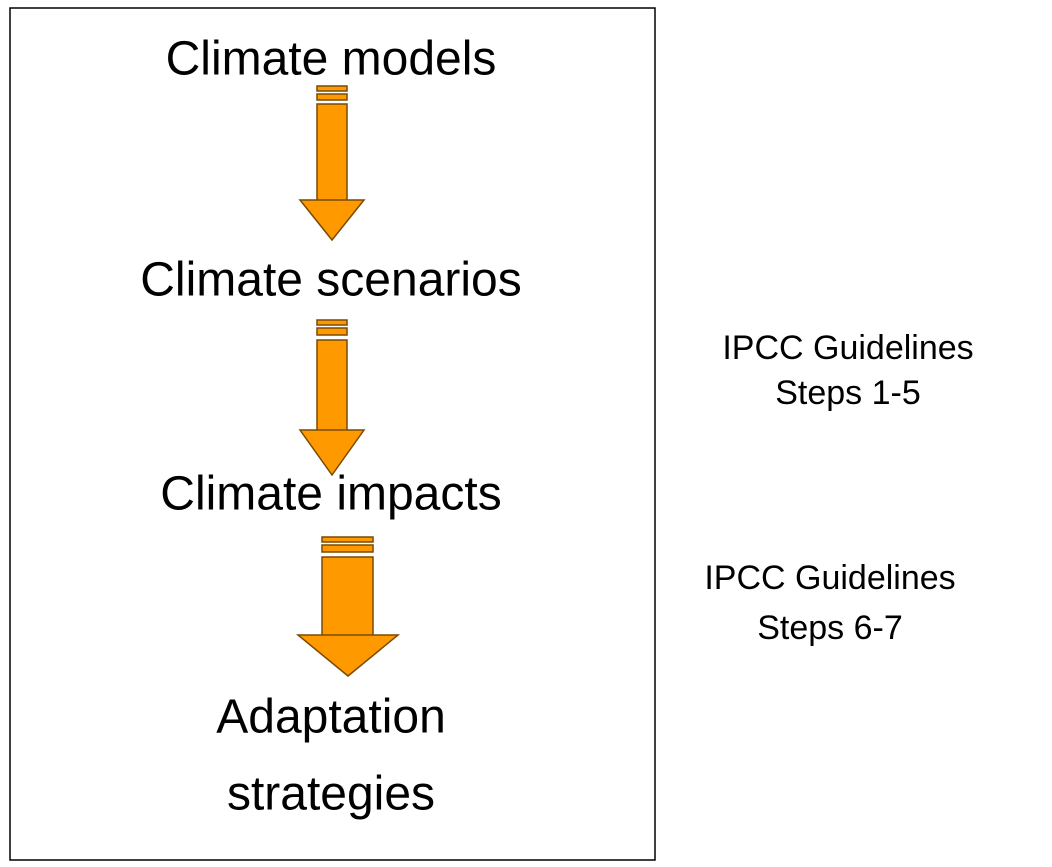 This screenshot has width=1052, height=867. What do you see at coordinates (331, 794) in the screenshot?
I see `node-label: strategies` at bounding box center [331, 794].